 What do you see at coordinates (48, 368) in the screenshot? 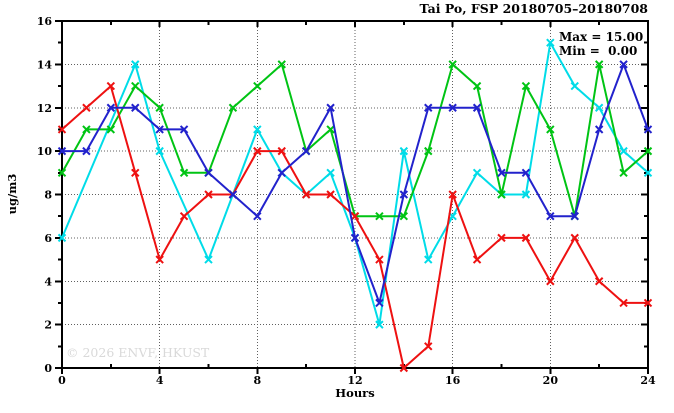
I see `y-tick-label: 0` at bounding box center [48, 368].